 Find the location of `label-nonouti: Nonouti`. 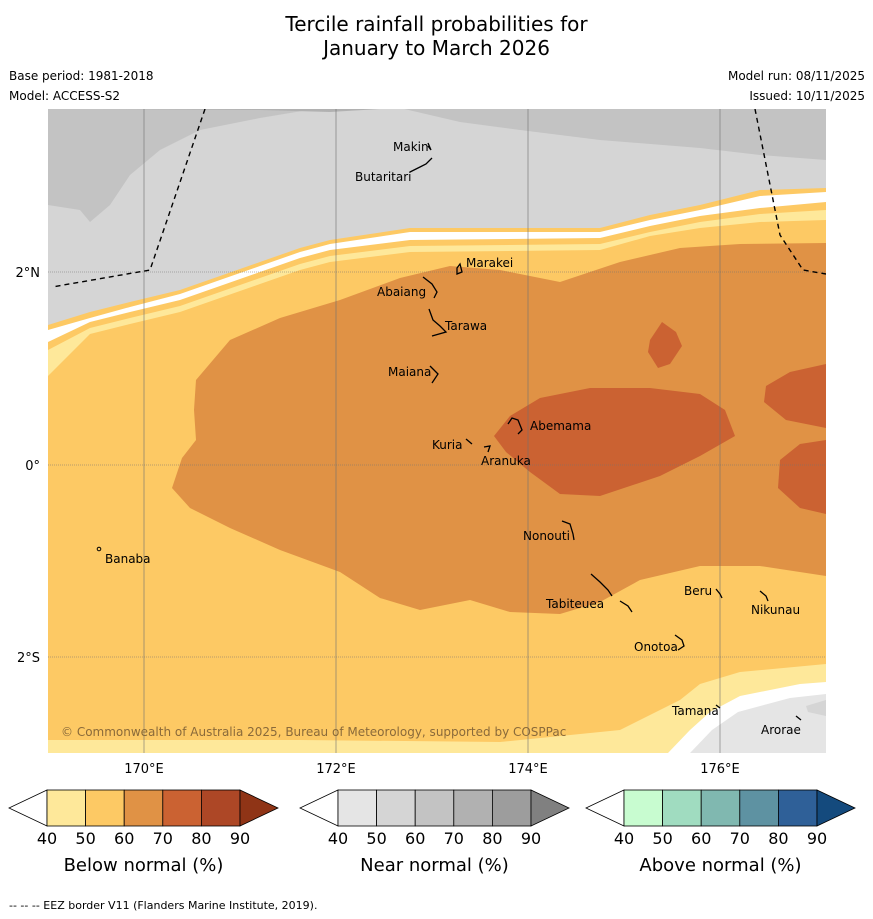

label-nonouti: Nonouti is located at coordinates (546, 536).